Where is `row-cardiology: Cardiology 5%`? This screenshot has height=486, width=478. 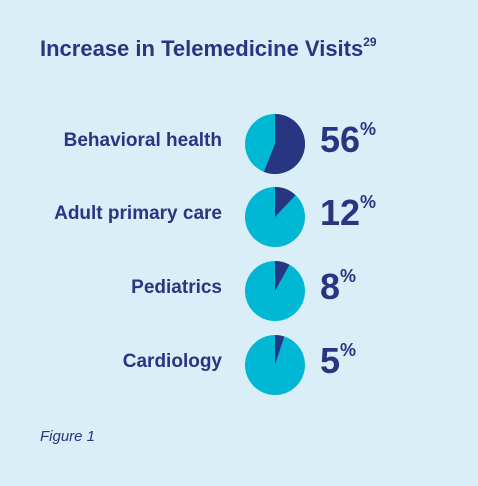
row-cardiology: Cardiology 5% is located at coordinates (239, 365).